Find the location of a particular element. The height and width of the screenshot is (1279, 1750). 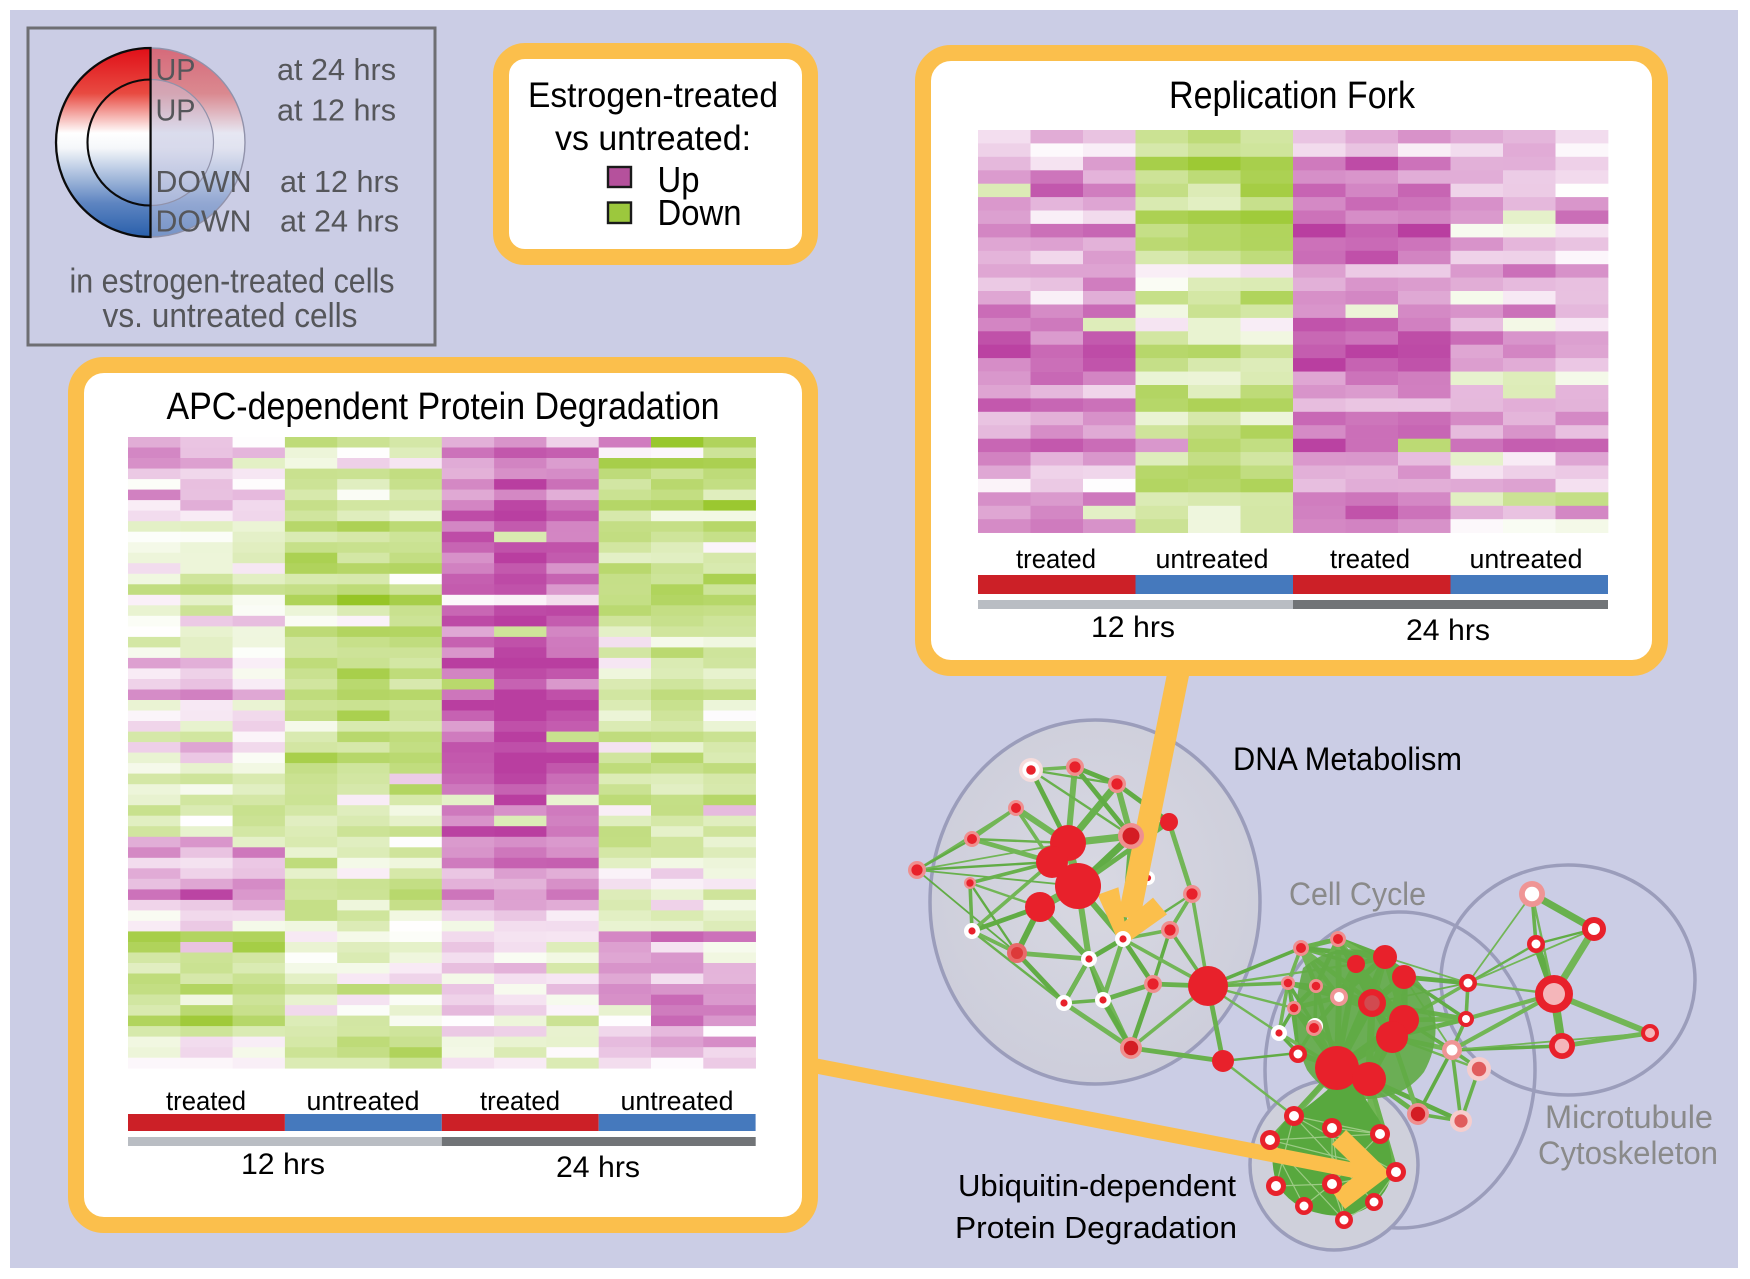

svg-text: Cell Cycle is located at coordinates (1357, 894).